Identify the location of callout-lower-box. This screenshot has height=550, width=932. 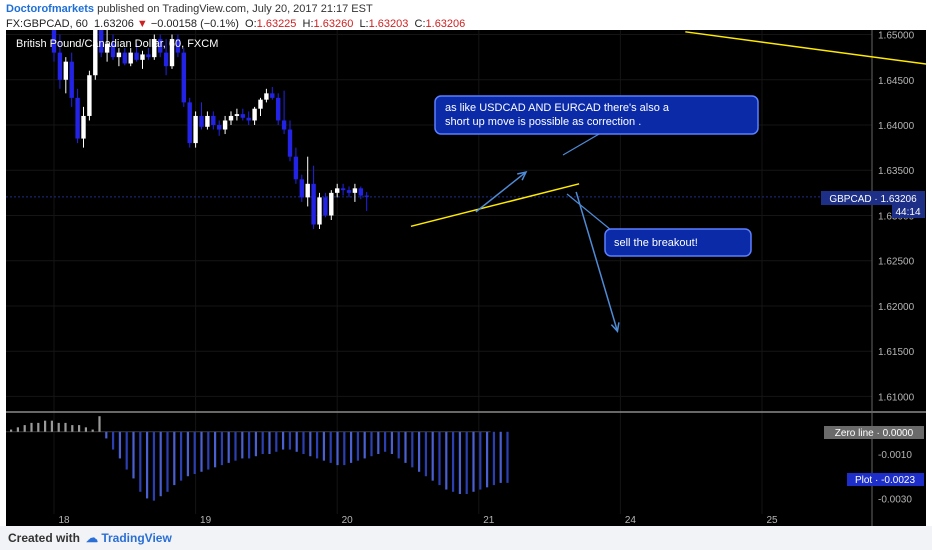
(678, 242).